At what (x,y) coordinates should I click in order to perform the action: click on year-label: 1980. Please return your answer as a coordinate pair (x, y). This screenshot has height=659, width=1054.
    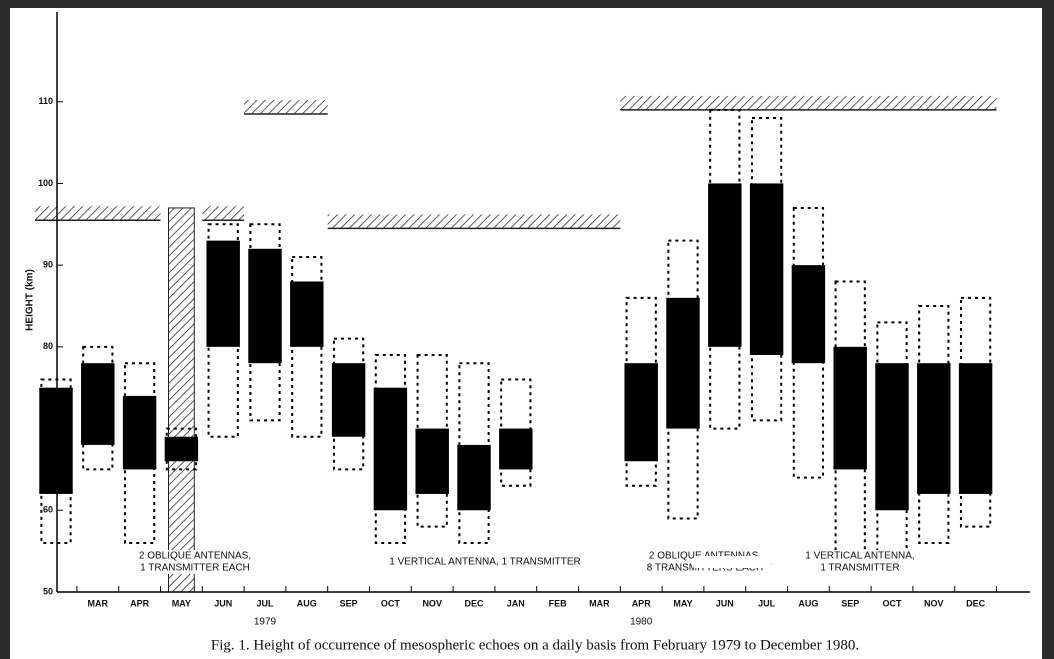
    Looking at the image, I should click on (641, 622).